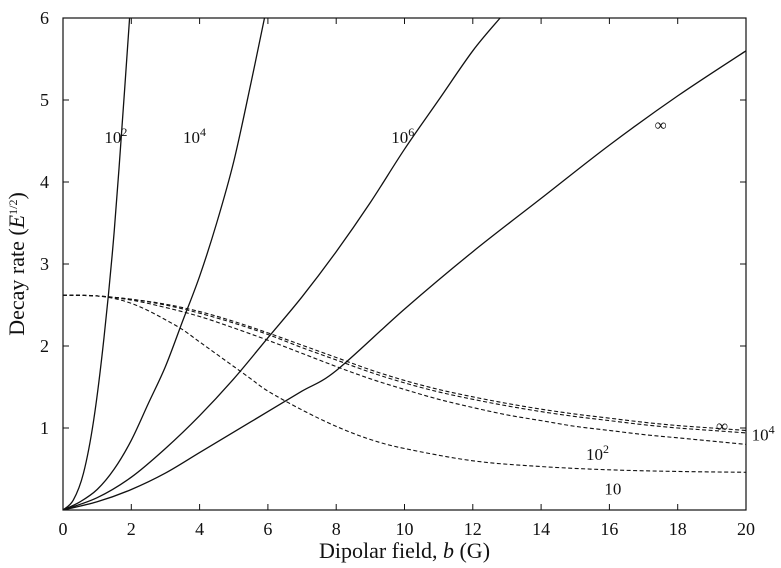 The image size is (781, 568). What do you see at coordinates (678, 529) in the screenshot?
I see `x-tick-label: 18` at bounding box center [678, 529].